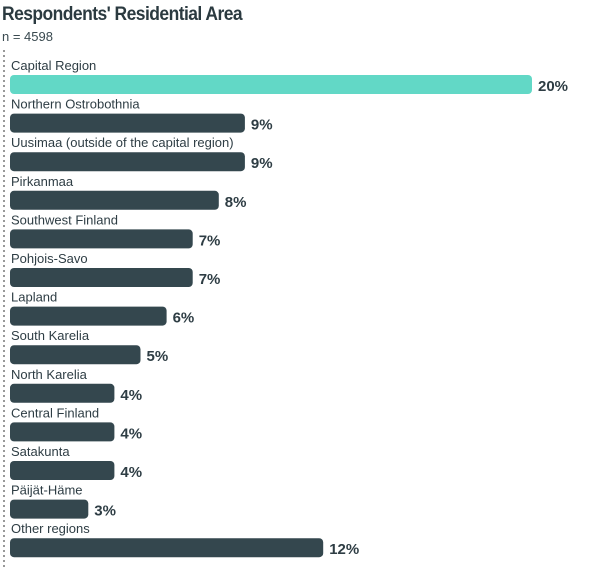 This screenshot has width=598, height=567. Describe the element at coordinates (75, 104) in the screenshot. I see `category-label: Northern Ostrobothnia` at that location.